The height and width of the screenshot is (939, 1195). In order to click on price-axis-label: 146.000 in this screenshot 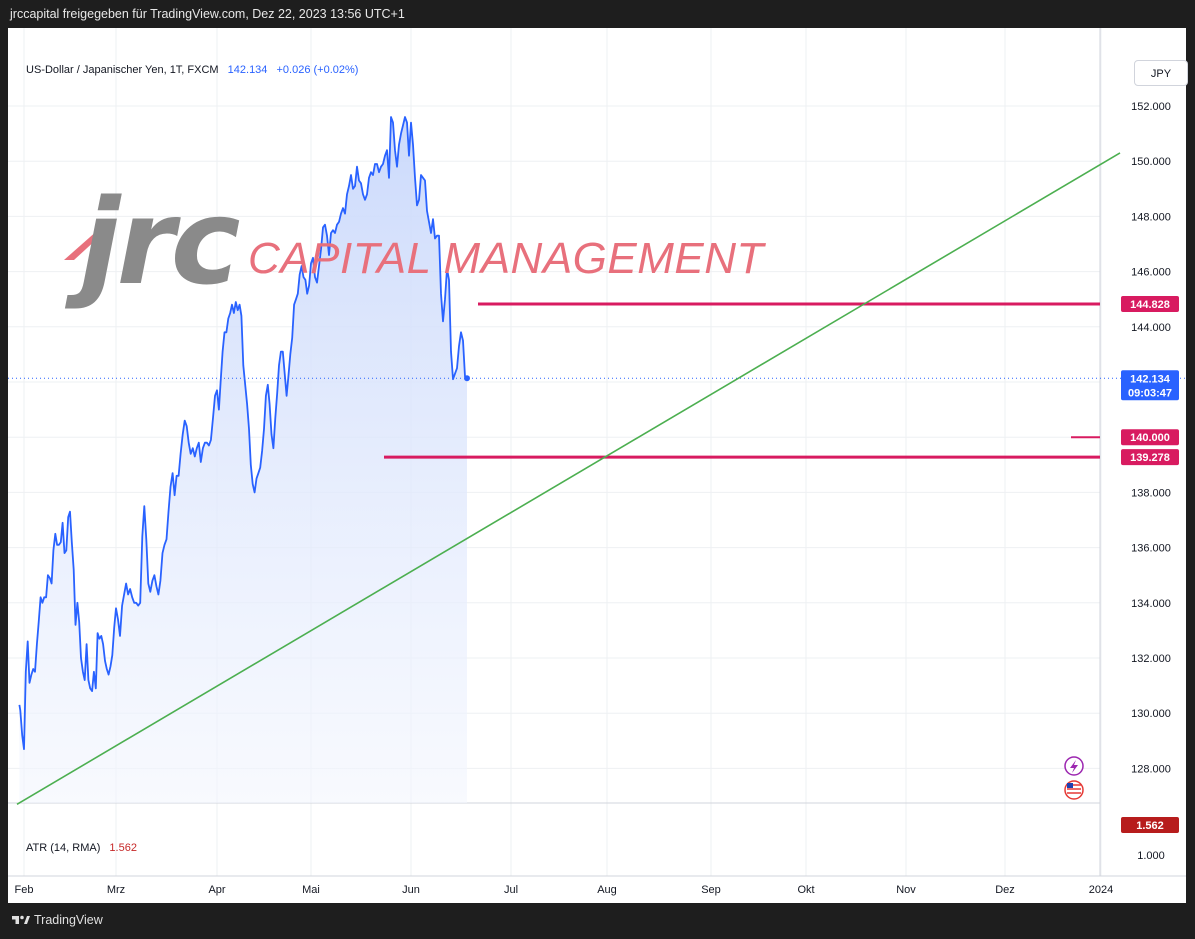, I will do `click(1151, 273)`.